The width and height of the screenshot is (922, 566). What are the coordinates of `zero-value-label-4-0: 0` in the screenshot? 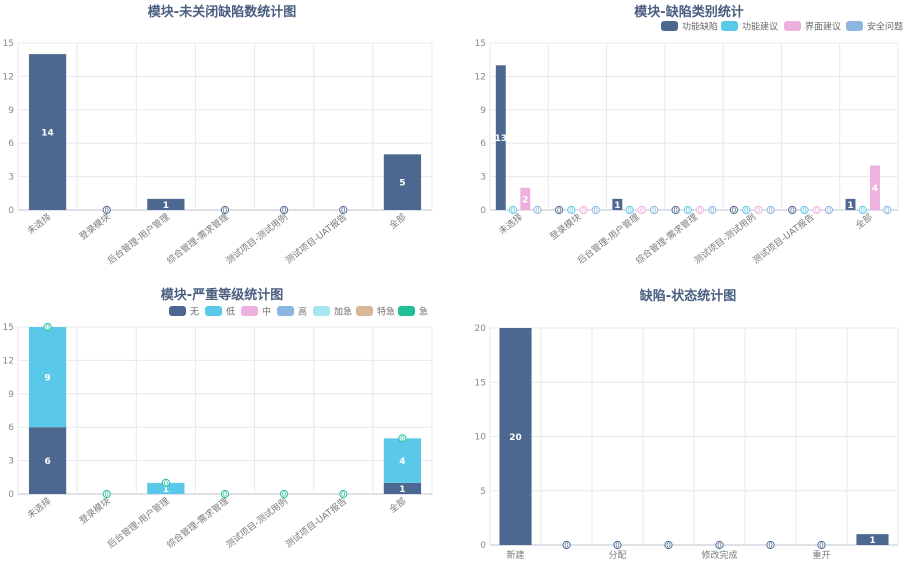 It's located at (719, 546).